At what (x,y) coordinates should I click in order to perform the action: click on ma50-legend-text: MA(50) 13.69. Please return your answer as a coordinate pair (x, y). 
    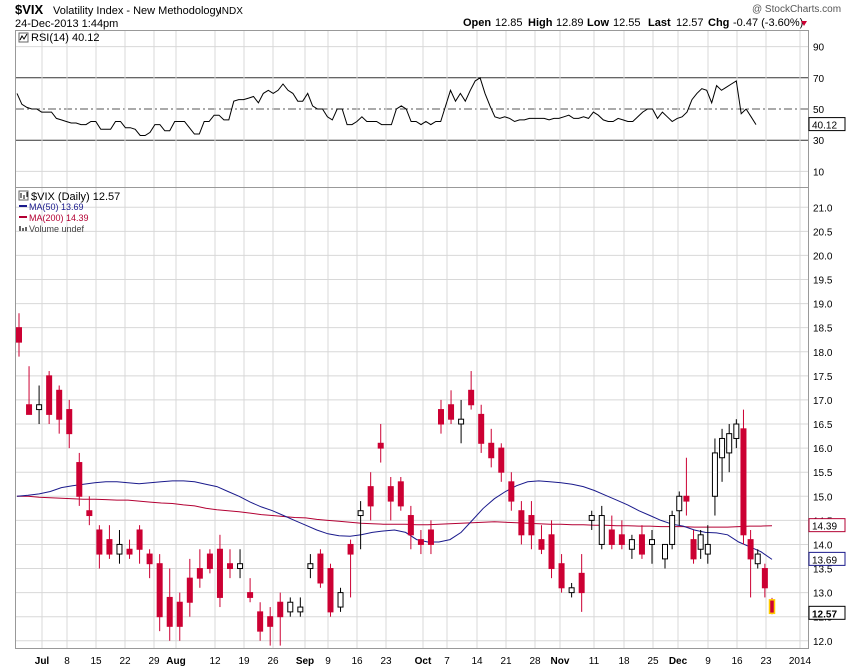
    Looking at the image, I should click on (56, 207).